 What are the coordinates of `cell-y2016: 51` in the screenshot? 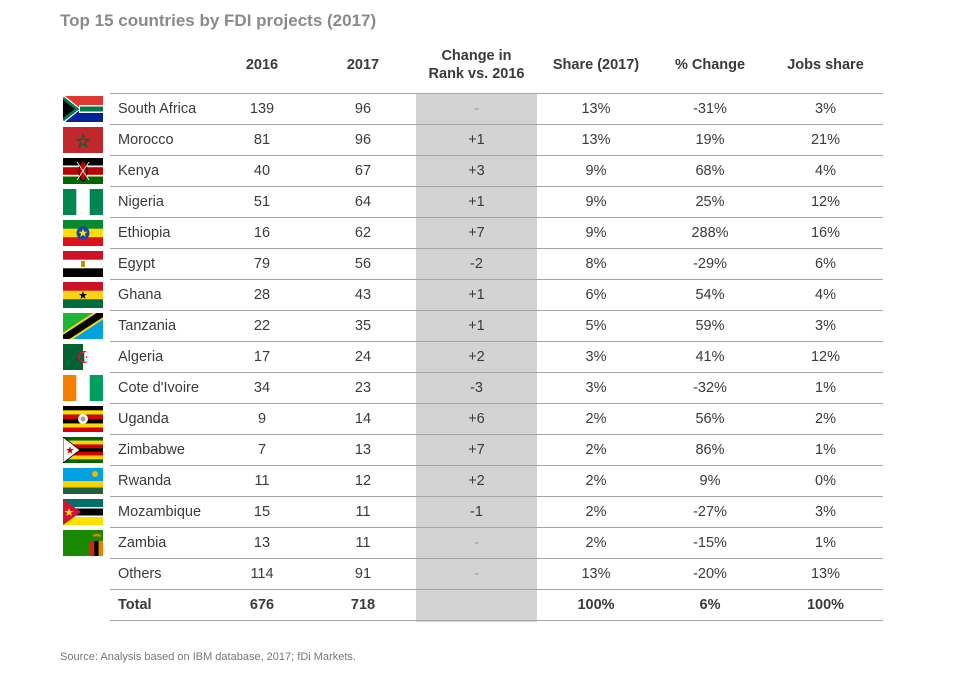 It's located at (262, 202).